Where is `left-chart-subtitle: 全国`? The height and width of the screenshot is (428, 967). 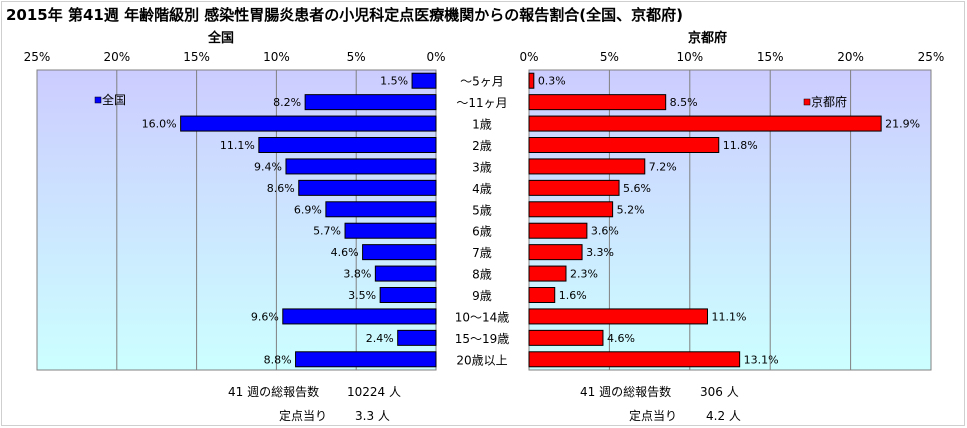
left-chart-subtitle: 全国 is located at coordinates (221, 38).